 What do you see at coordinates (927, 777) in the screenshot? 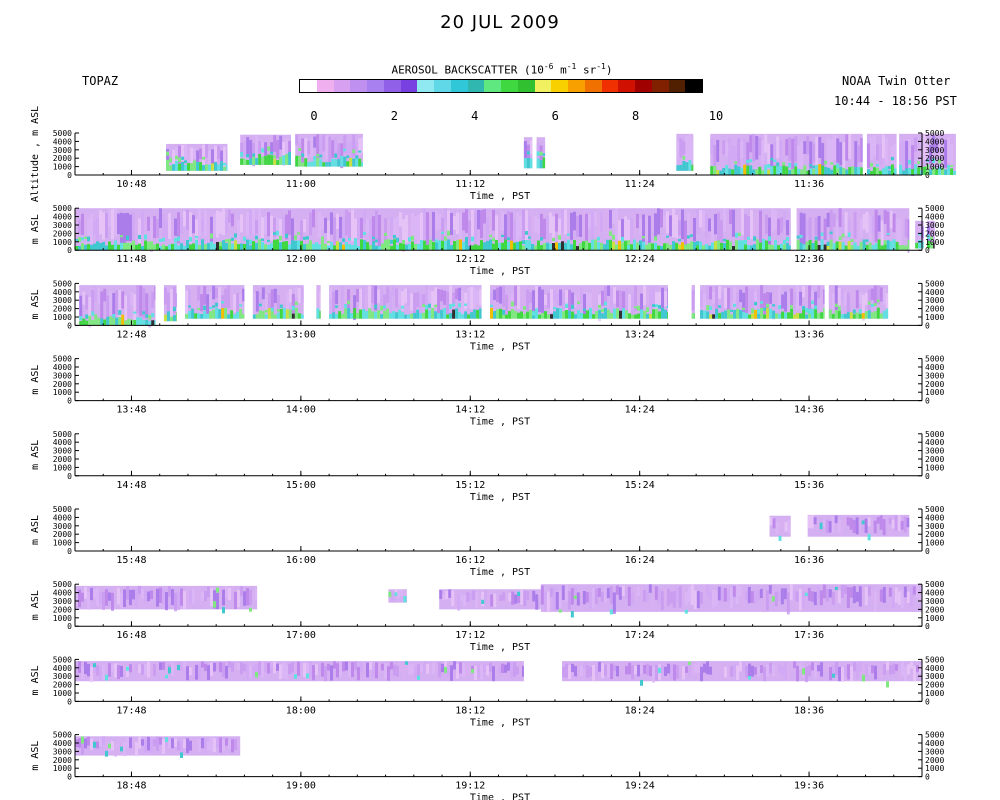
I see `y-tick-label: 0` at bounding box center [927, 777].